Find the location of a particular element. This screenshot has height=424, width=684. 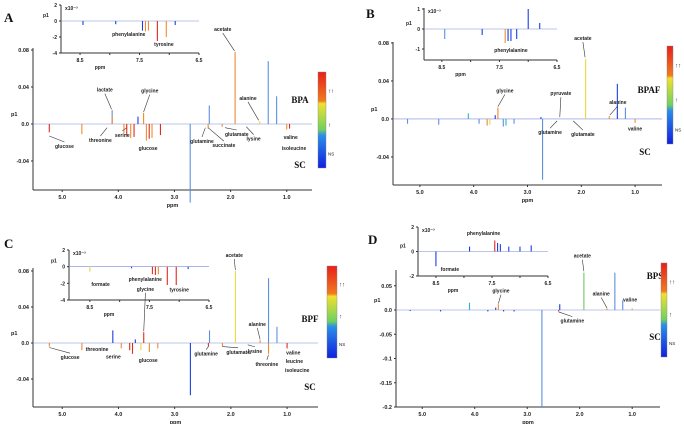

x-tick-label: 1.0 is located at coordinates (632, 415).